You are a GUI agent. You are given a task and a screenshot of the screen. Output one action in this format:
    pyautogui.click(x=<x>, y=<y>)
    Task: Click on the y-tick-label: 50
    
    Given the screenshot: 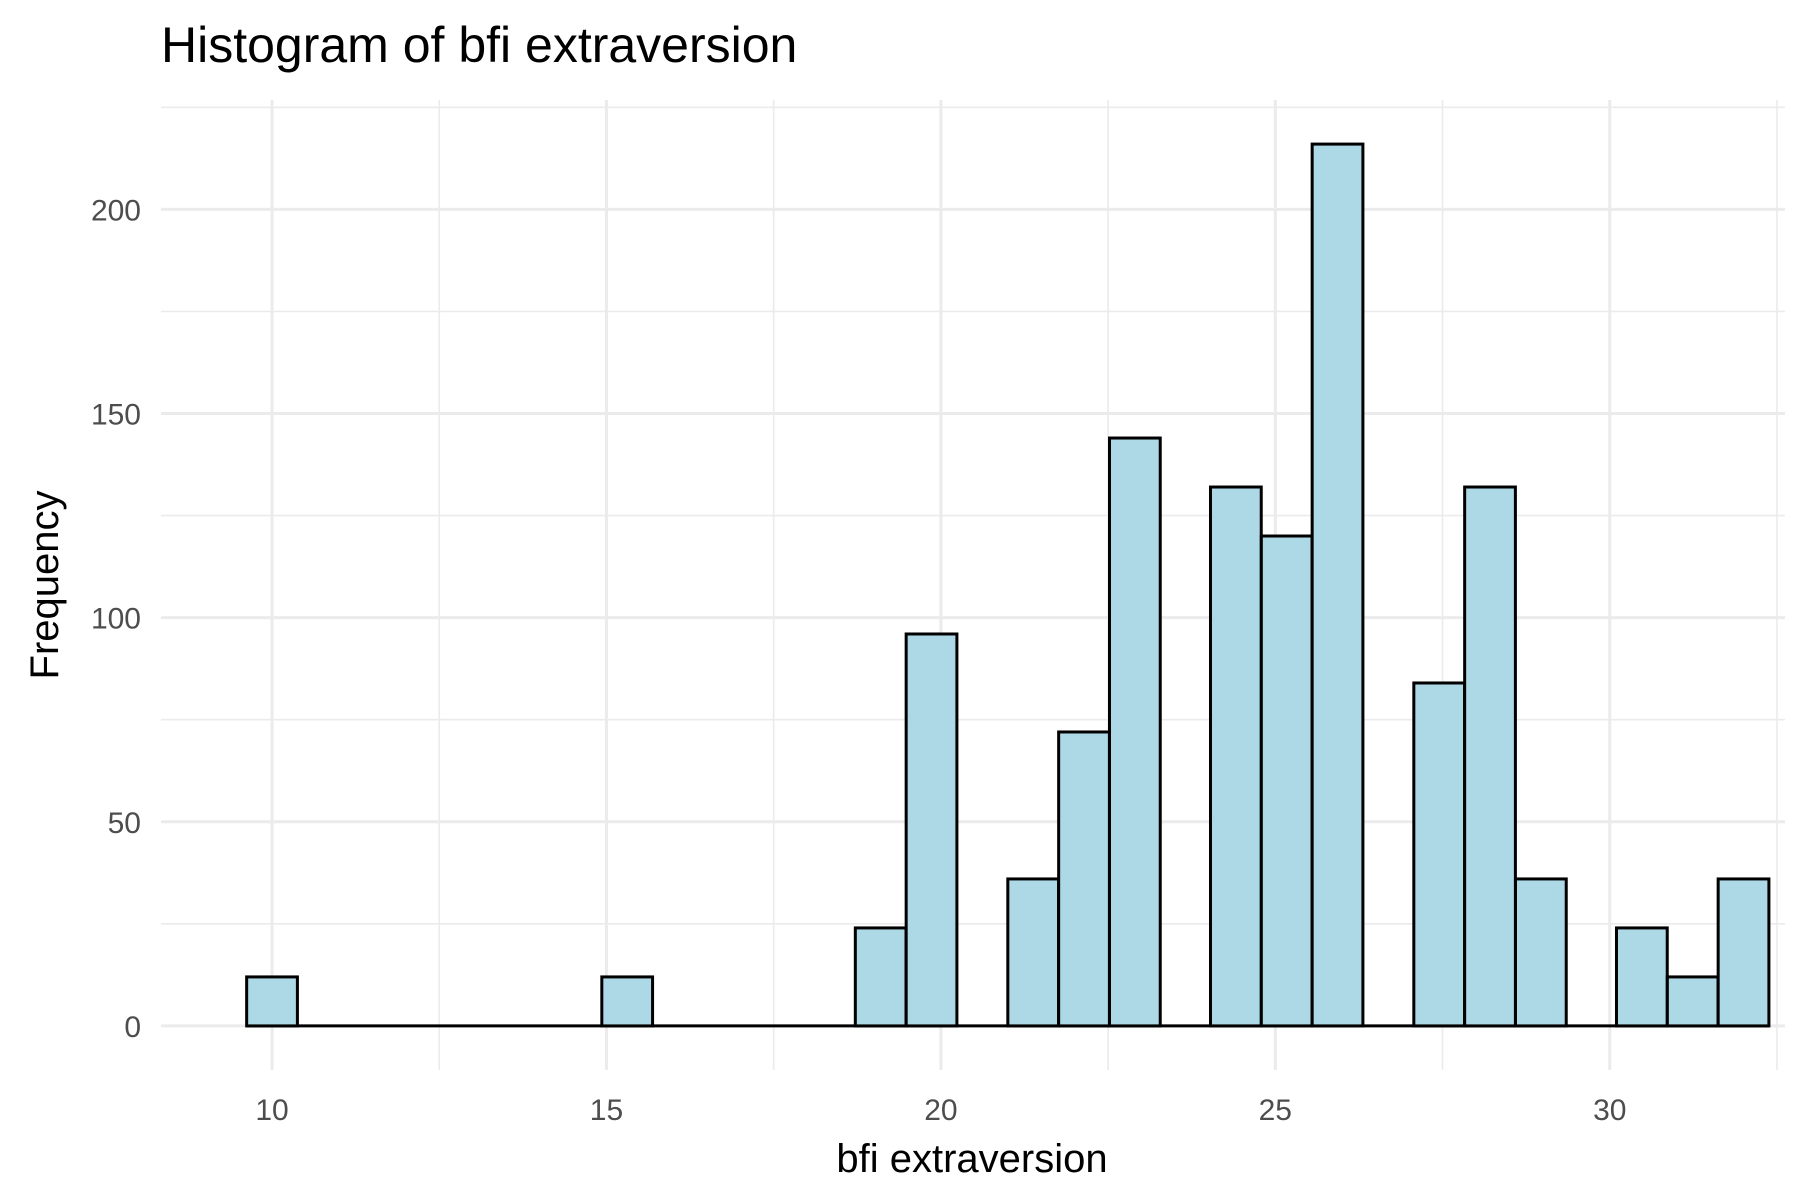 What is the action you would take?
    pyautogui.click(x=124, y=823)
    